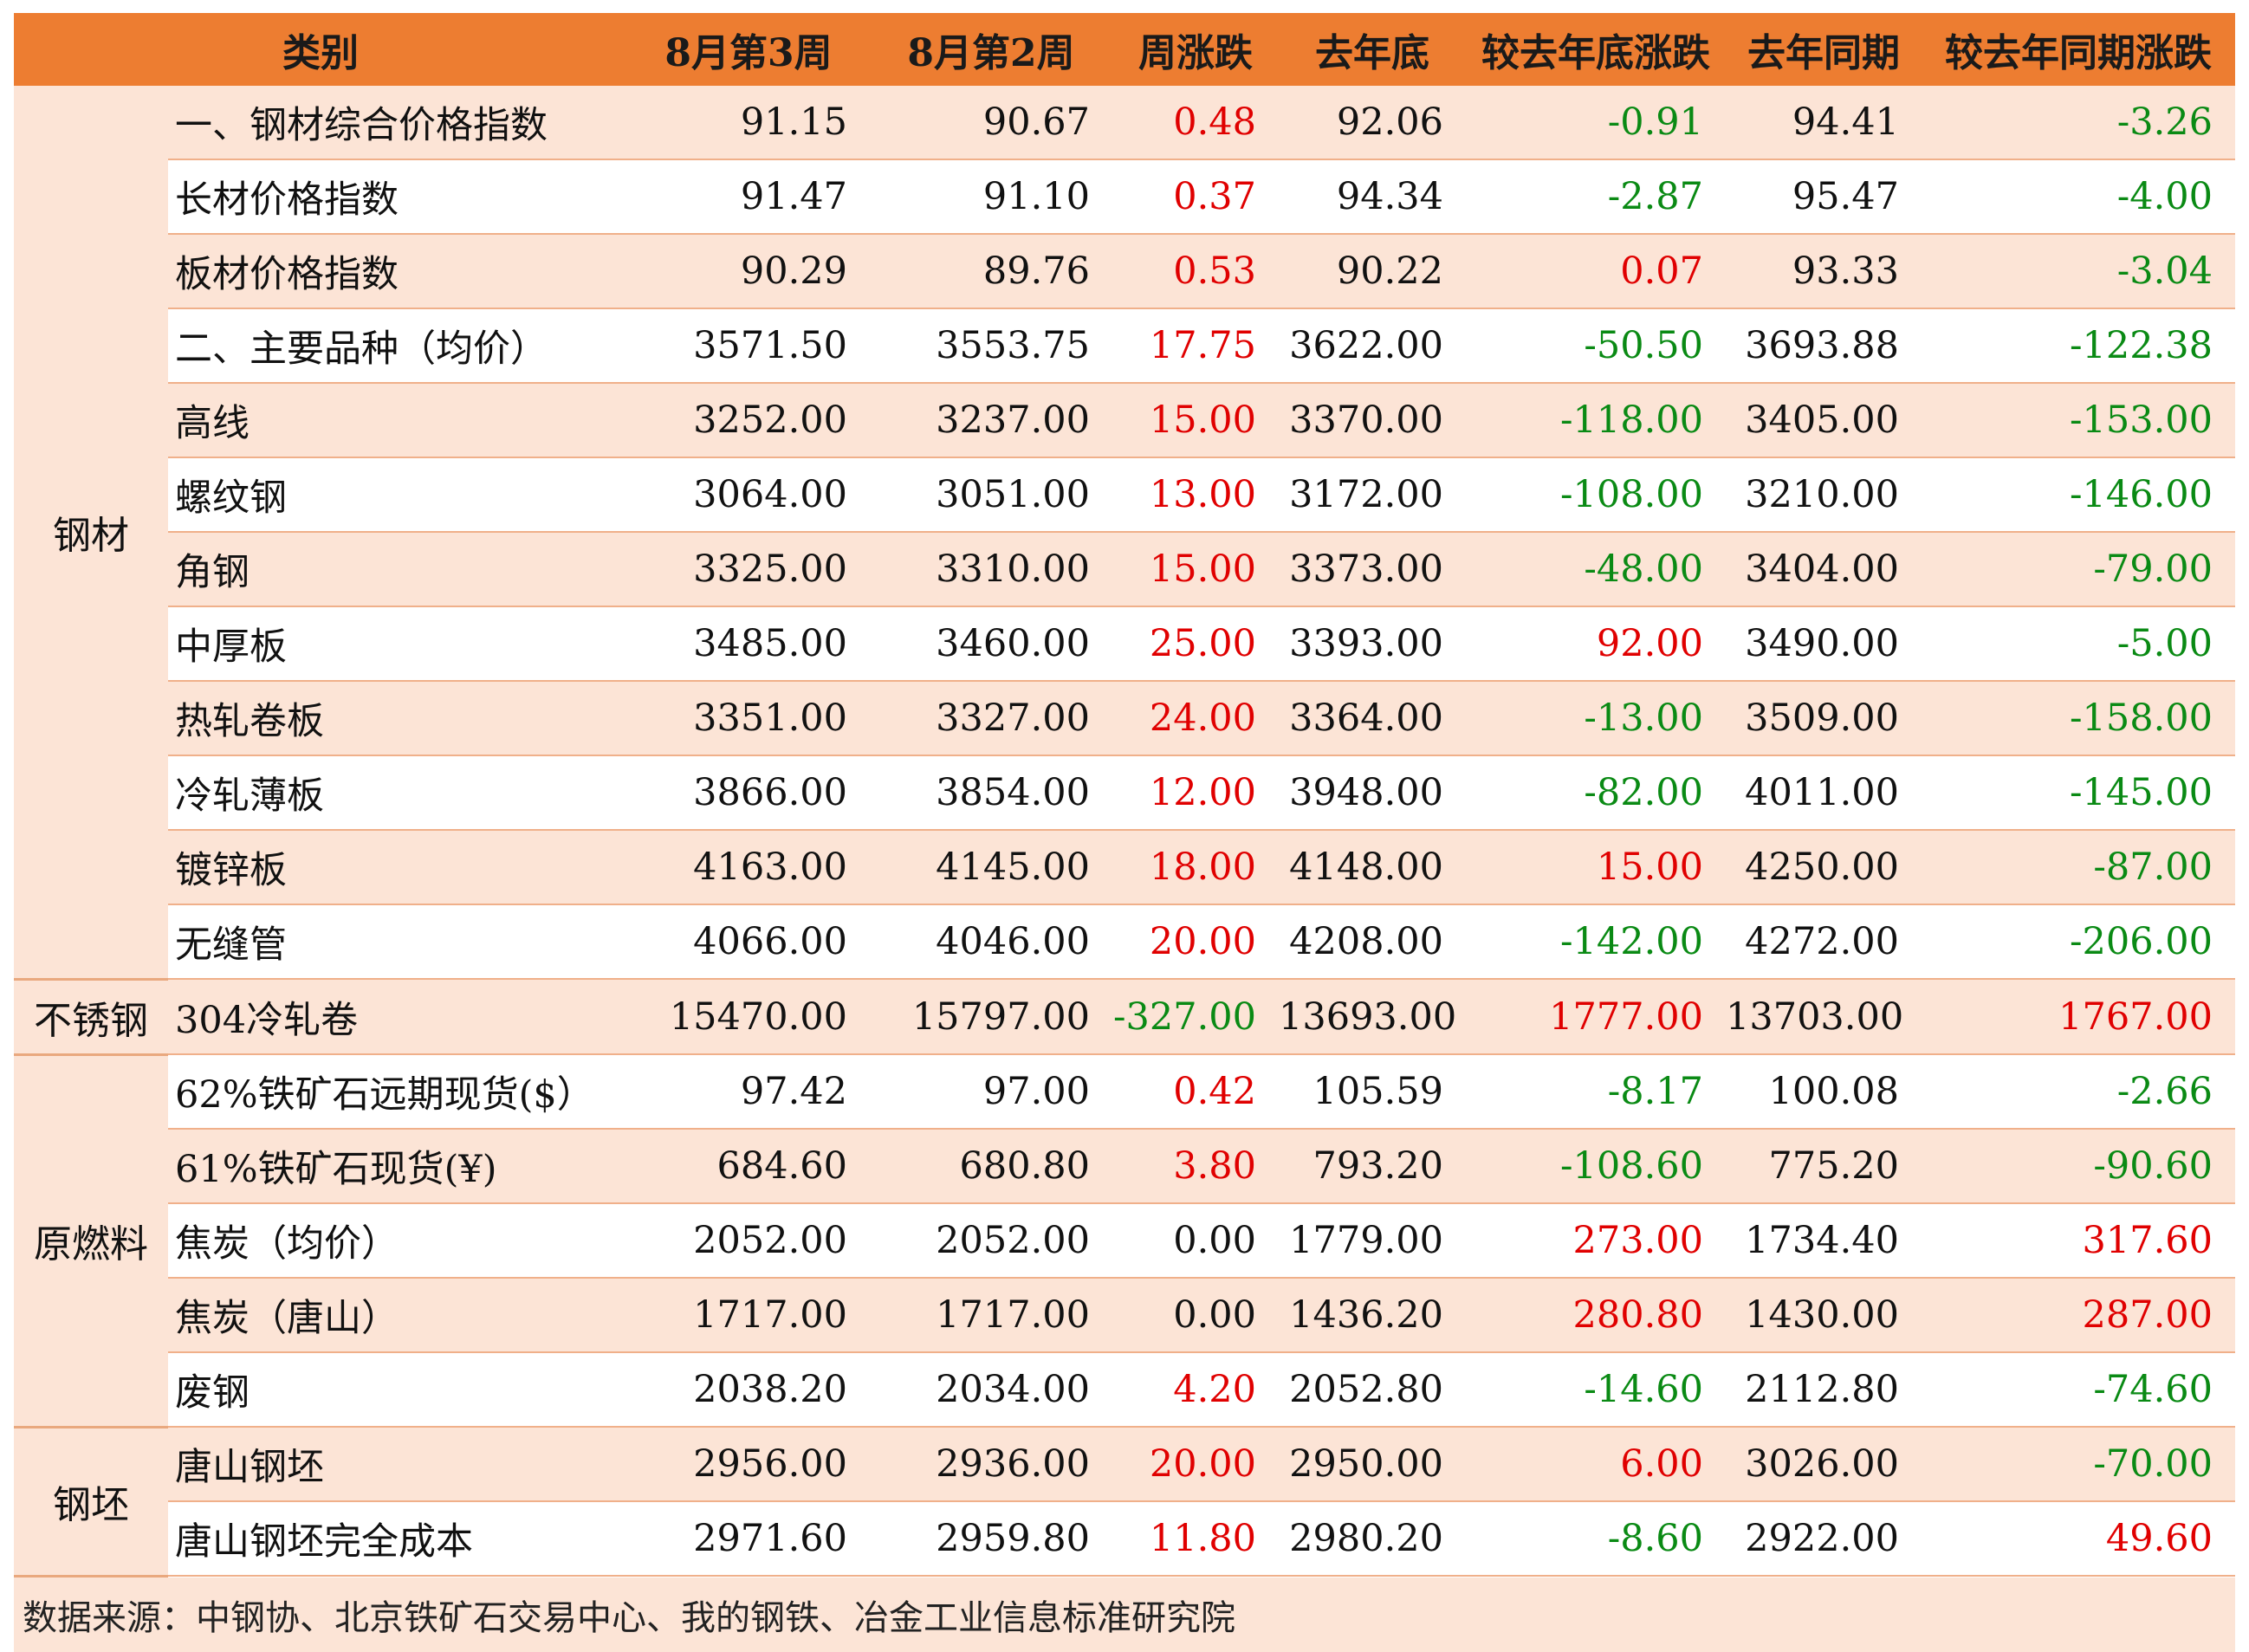 Image resolution: width=2249 pixels, height=1652 pixels. What do you see at coordinates (2078, 942) in the screenshot?
I see `value-cell: -206.00` at bounding box center [2078, 942].